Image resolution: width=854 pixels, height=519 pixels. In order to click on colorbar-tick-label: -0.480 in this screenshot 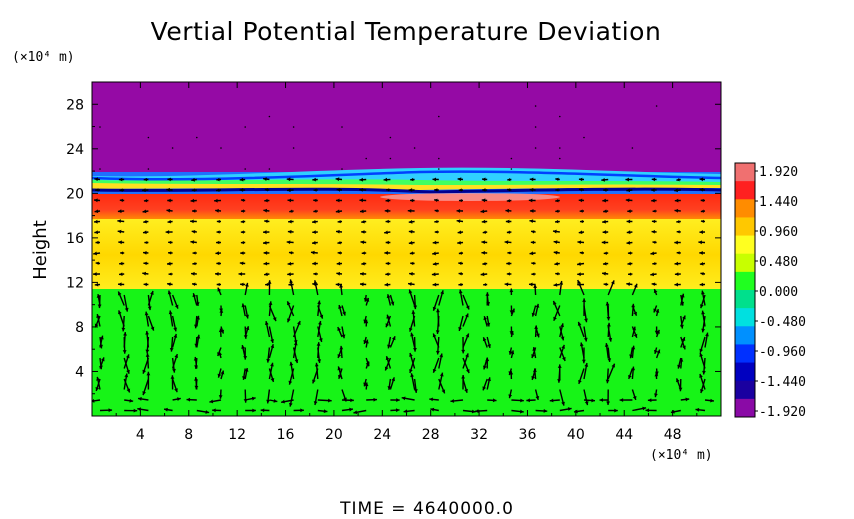, I will do `click(782, 322)`.